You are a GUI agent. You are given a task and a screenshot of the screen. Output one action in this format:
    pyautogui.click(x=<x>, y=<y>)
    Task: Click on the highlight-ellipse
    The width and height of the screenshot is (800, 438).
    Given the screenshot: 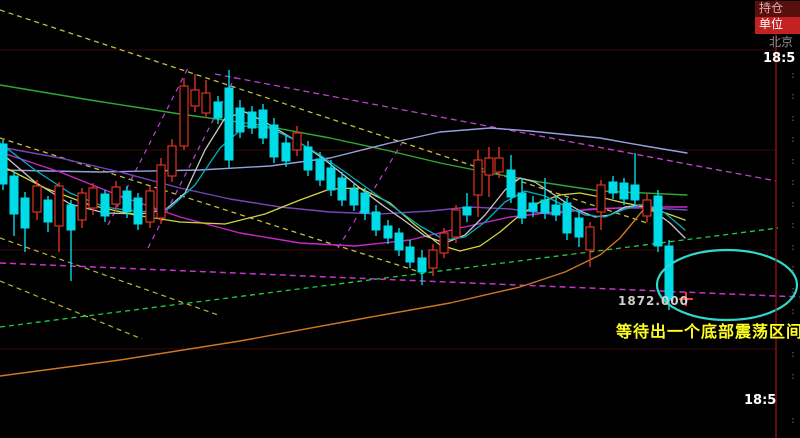 What is the action you would take?
    pyautogui.click(x=727, y=285)
    